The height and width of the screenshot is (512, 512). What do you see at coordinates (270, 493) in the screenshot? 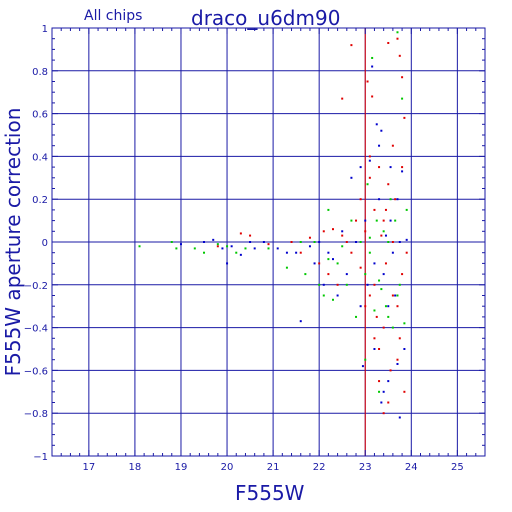
I see `x-axis-label: F555W` at bounding box center [270, 493].